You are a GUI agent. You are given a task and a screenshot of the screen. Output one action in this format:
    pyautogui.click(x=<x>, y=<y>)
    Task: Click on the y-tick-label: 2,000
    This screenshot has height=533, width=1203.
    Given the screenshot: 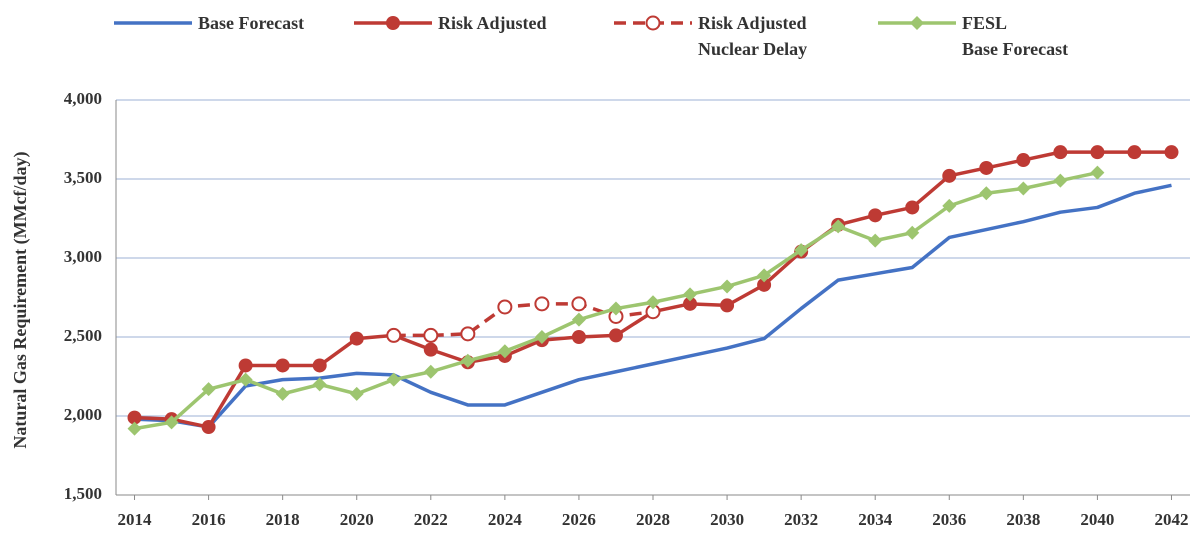 What is the action you would take?
    pyautogui.click(x=83, y=414)
    